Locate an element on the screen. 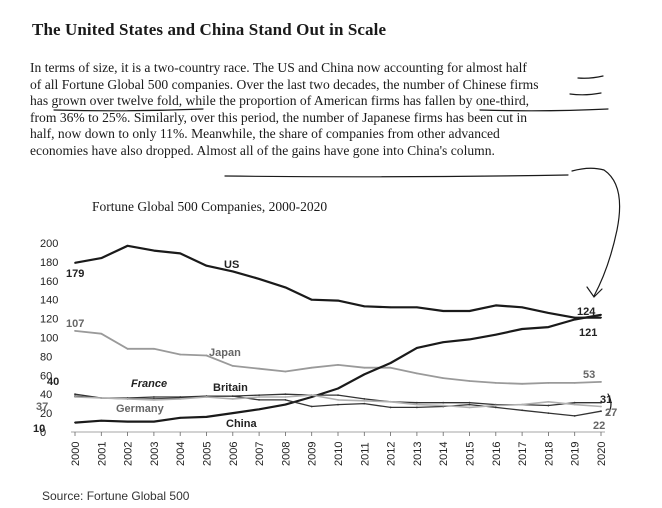 This screenshot has height=508, width=662. end-value-label: 124 is located at coordinates (586, 312).